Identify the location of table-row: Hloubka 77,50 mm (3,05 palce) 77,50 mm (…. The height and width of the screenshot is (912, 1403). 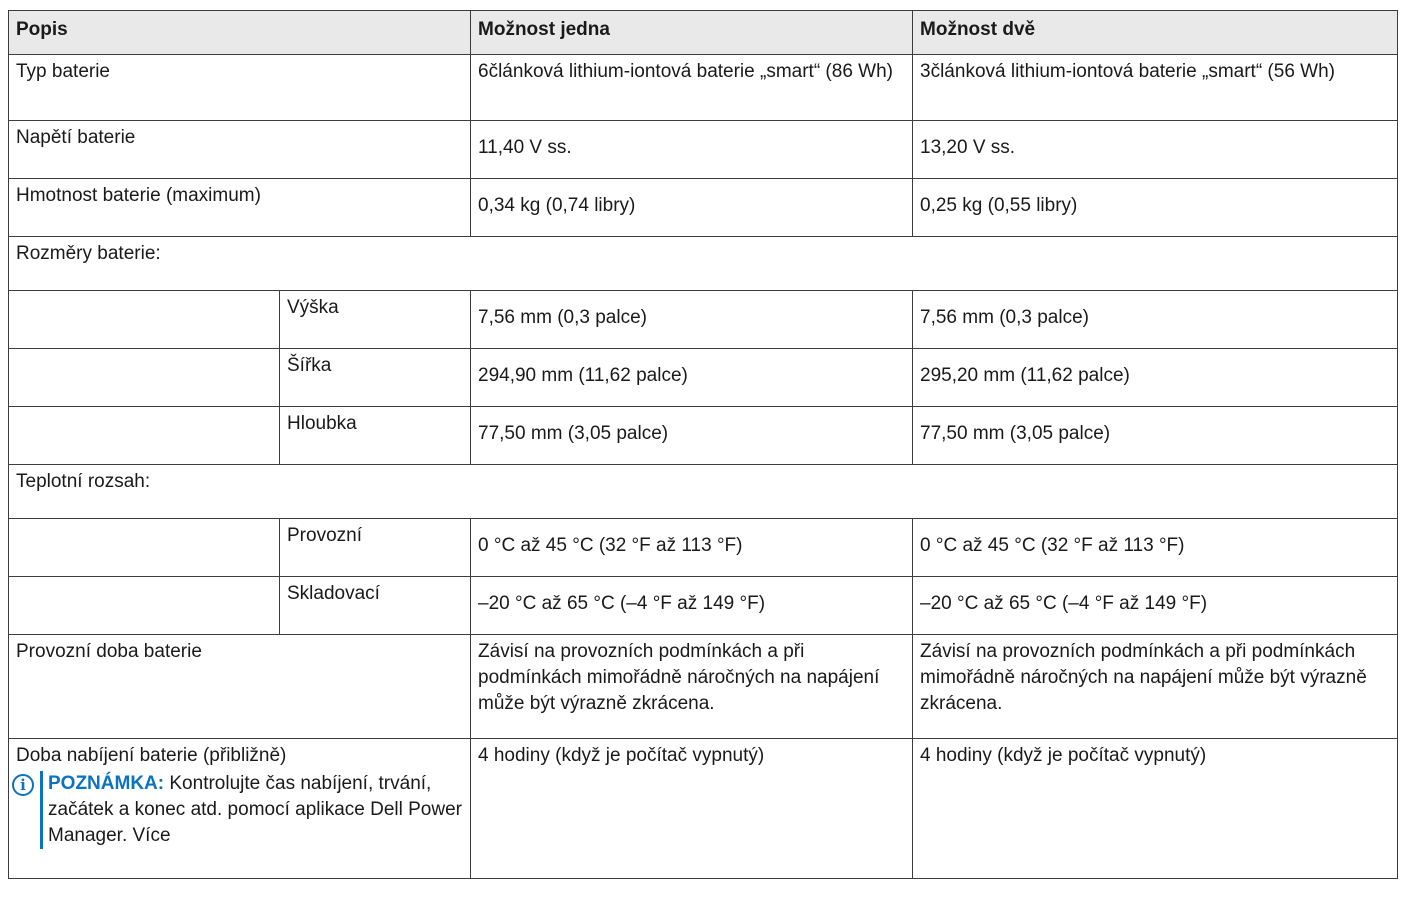
(703, 435).